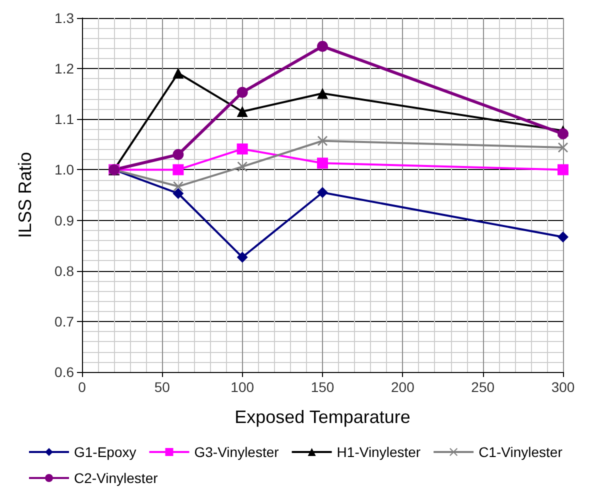 This screenshot has width=597, height=500. What do you see at coordinates (64, 68) in the screenshot?
I see `y-tick-label: 1.2` at bounding box center [64, 68].